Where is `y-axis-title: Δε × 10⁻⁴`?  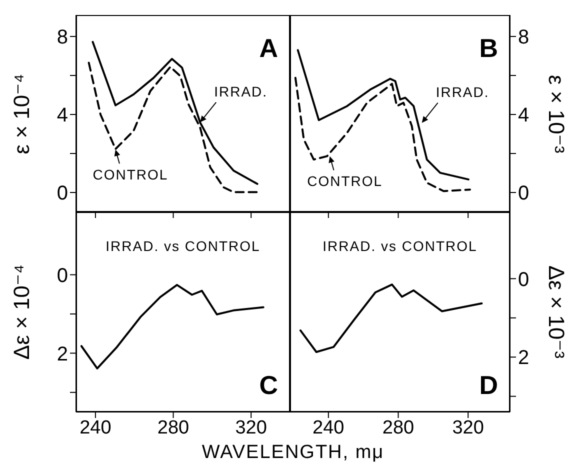 y-axis-title: Δε × 10⁻⁴ is located at coordinates (22, 312).